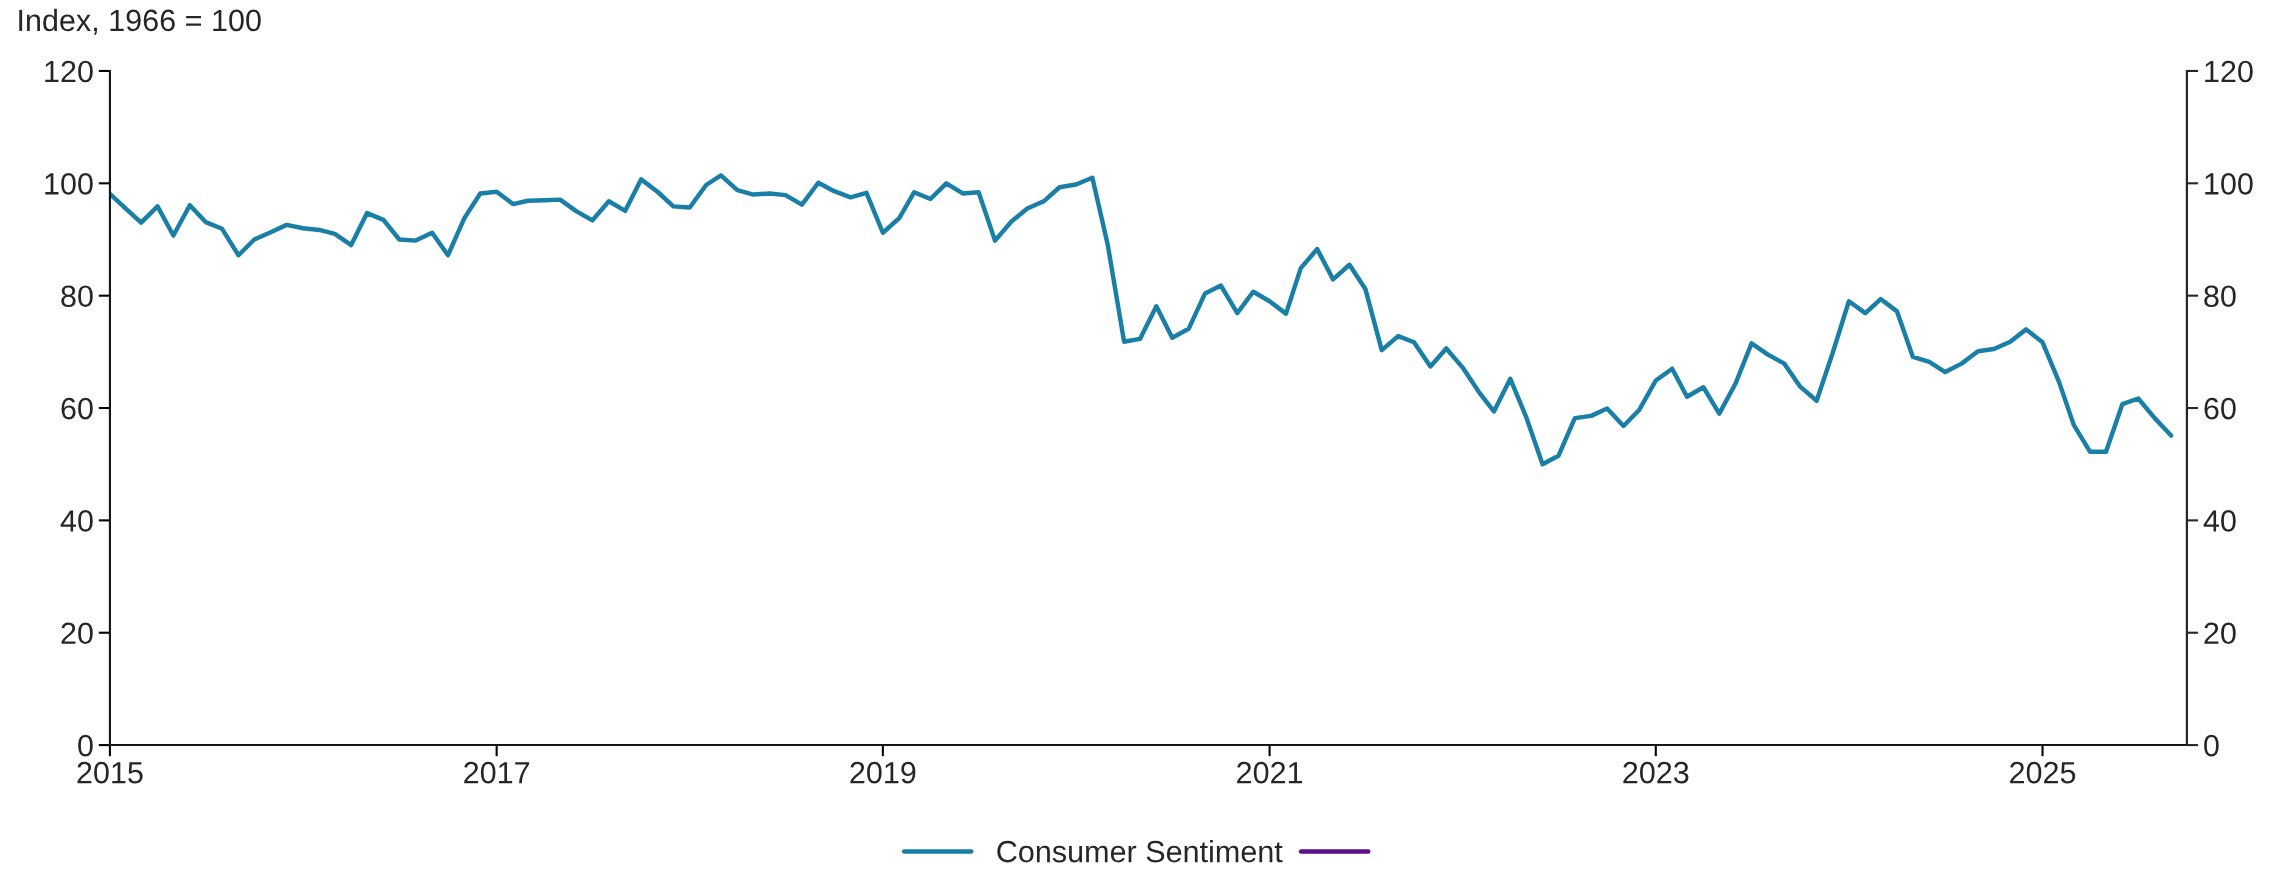  I want to click on y-tick-label: 120, so click(69, 71).